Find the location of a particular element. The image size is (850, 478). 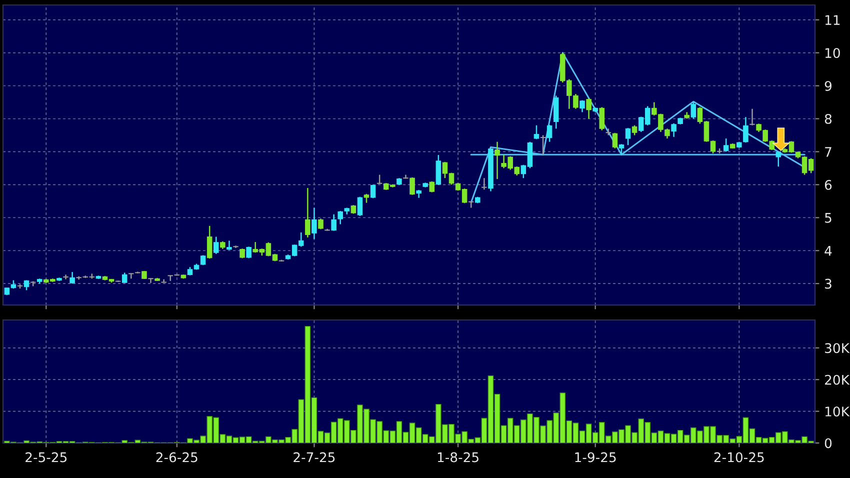

x-tick-label: 1-9-25 is located at coordinates (595, 457).